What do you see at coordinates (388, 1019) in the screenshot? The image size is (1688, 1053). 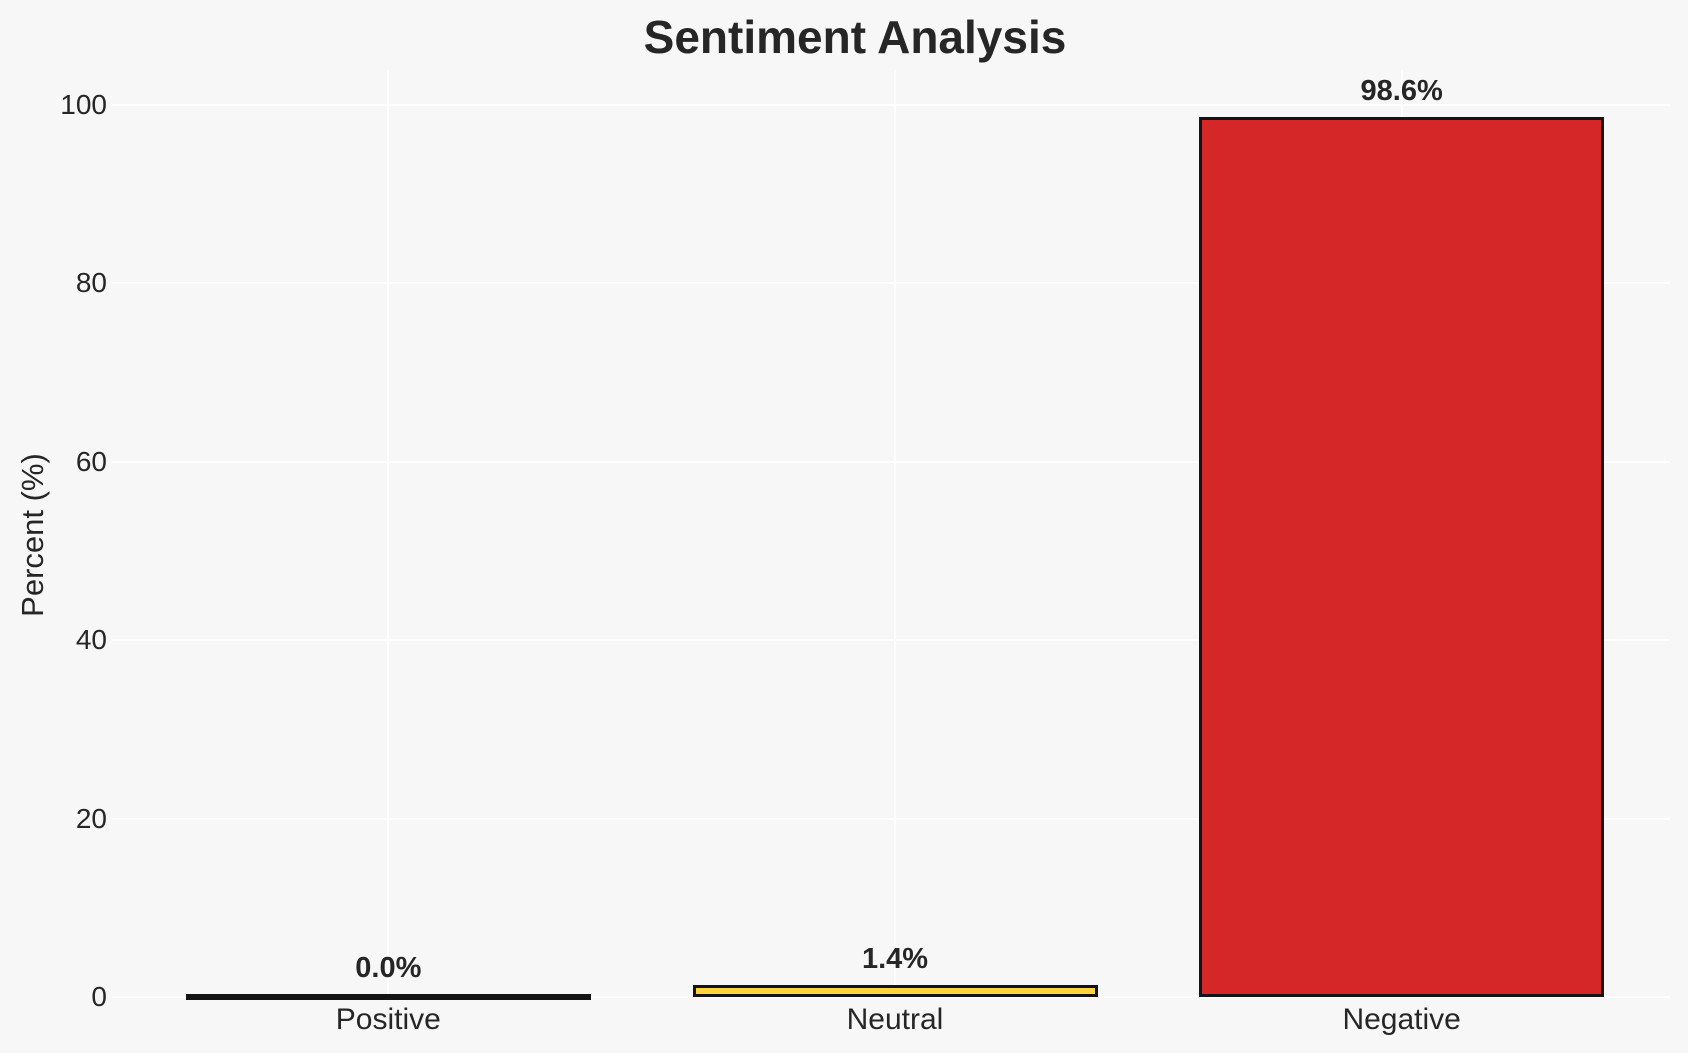 I see `x-tick-label: Positive` at bounding box center [388, 1019].